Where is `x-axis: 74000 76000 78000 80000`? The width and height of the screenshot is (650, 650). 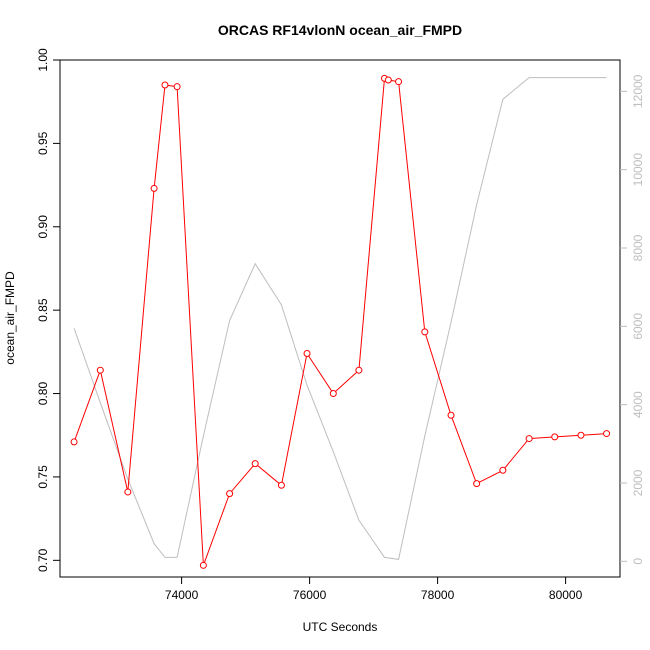
x-axis: 74000 76000 78000 80000 is located at coordinates (374, 589).